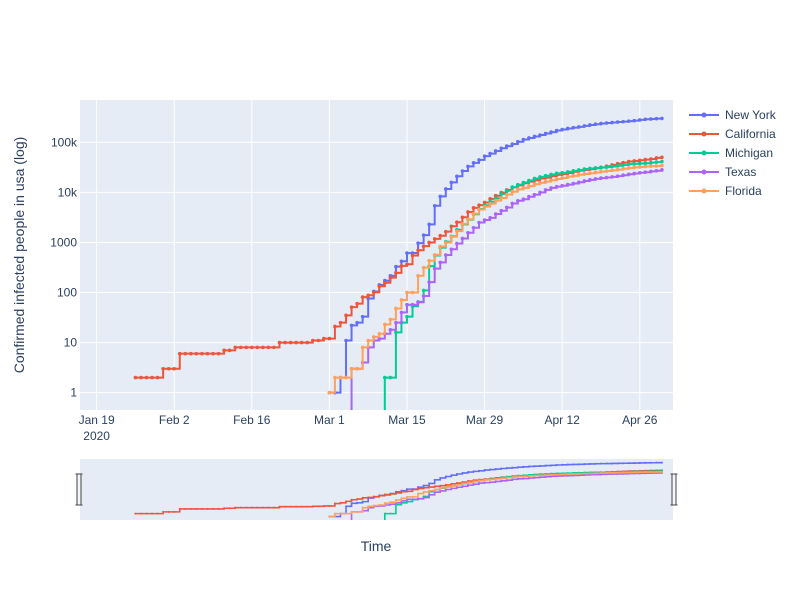 The height and width of the screenshot is (600, 800). What do you see at coordinates (79, 489) in the screenshot?
I see `range-slider-left-handle` at bounding box center [79, 489].